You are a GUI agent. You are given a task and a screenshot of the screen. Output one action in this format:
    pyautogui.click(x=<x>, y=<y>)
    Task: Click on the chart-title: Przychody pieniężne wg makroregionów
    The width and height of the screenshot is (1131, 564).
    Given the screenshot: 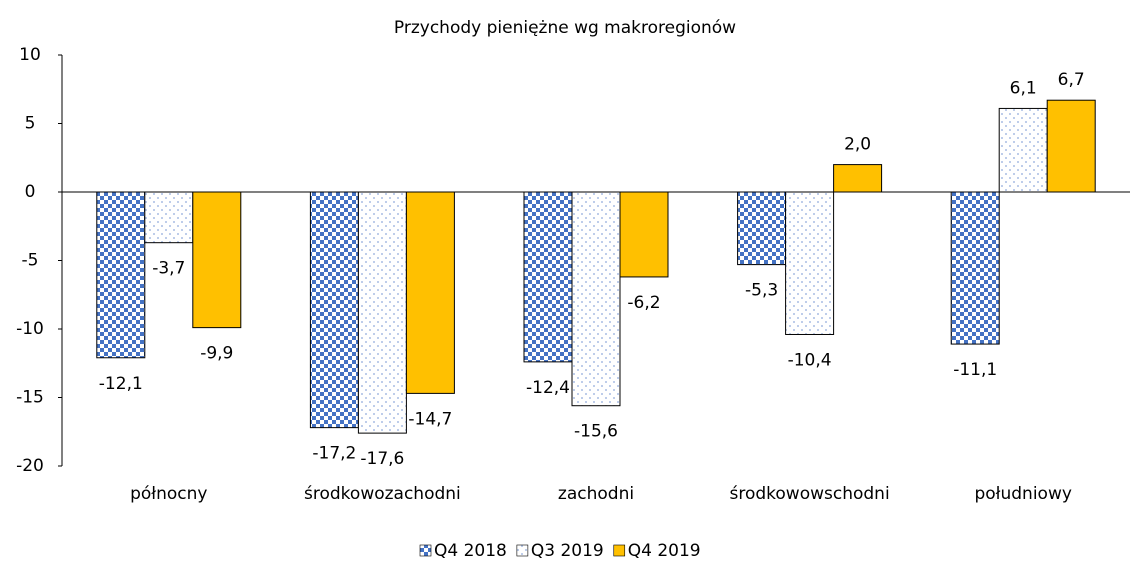 What is the action you would take?
    pyautogui.click(x=565, y=28)
    